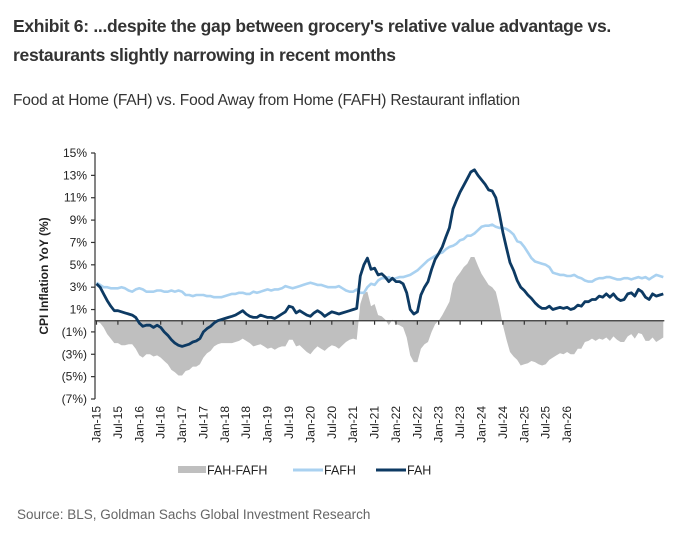  Describe the element at coordinates (182, 424) in the screenshot. I see `x-tick-label: Jan-17` at that location.